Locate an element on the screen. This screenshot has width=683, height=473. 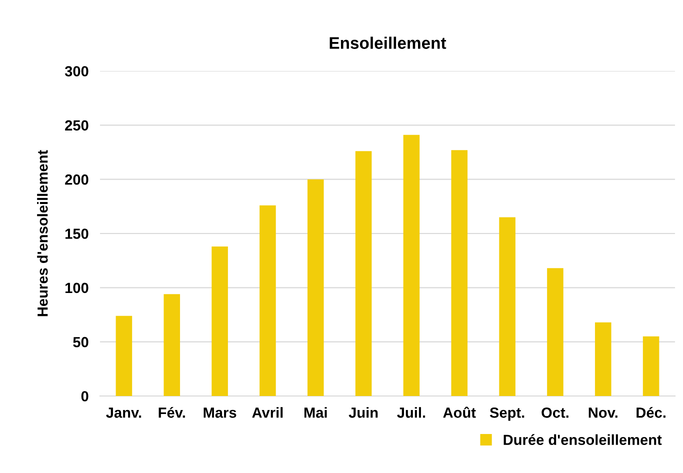
y-tick-label: 300 is located at coordinates (76, 71).